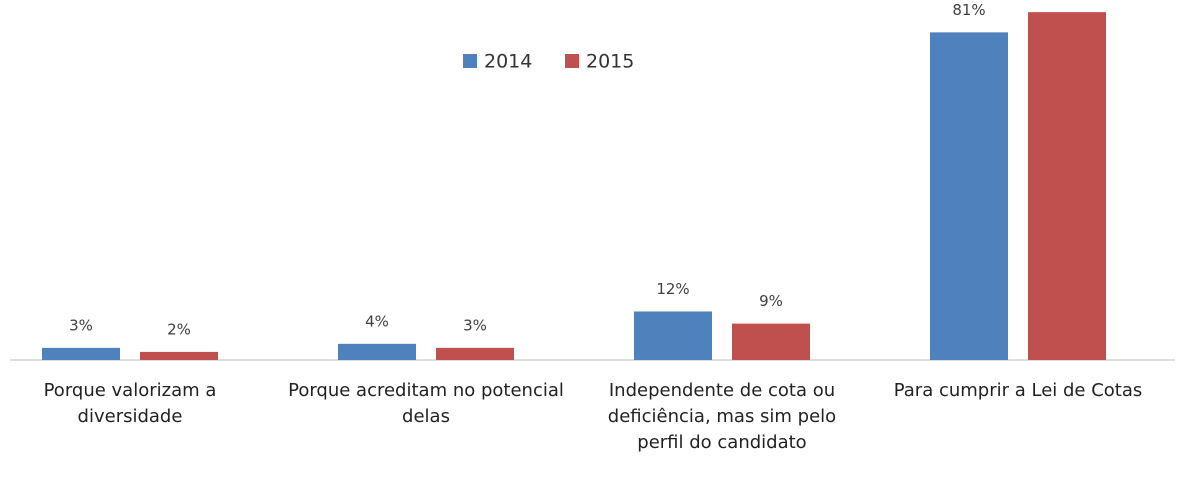 The width and height of the screenshot is (1188, 481). What do you see at coordinates (179, 329) in the screenshot?
I see `value-label: 2%` at bounding box center [179, 329].